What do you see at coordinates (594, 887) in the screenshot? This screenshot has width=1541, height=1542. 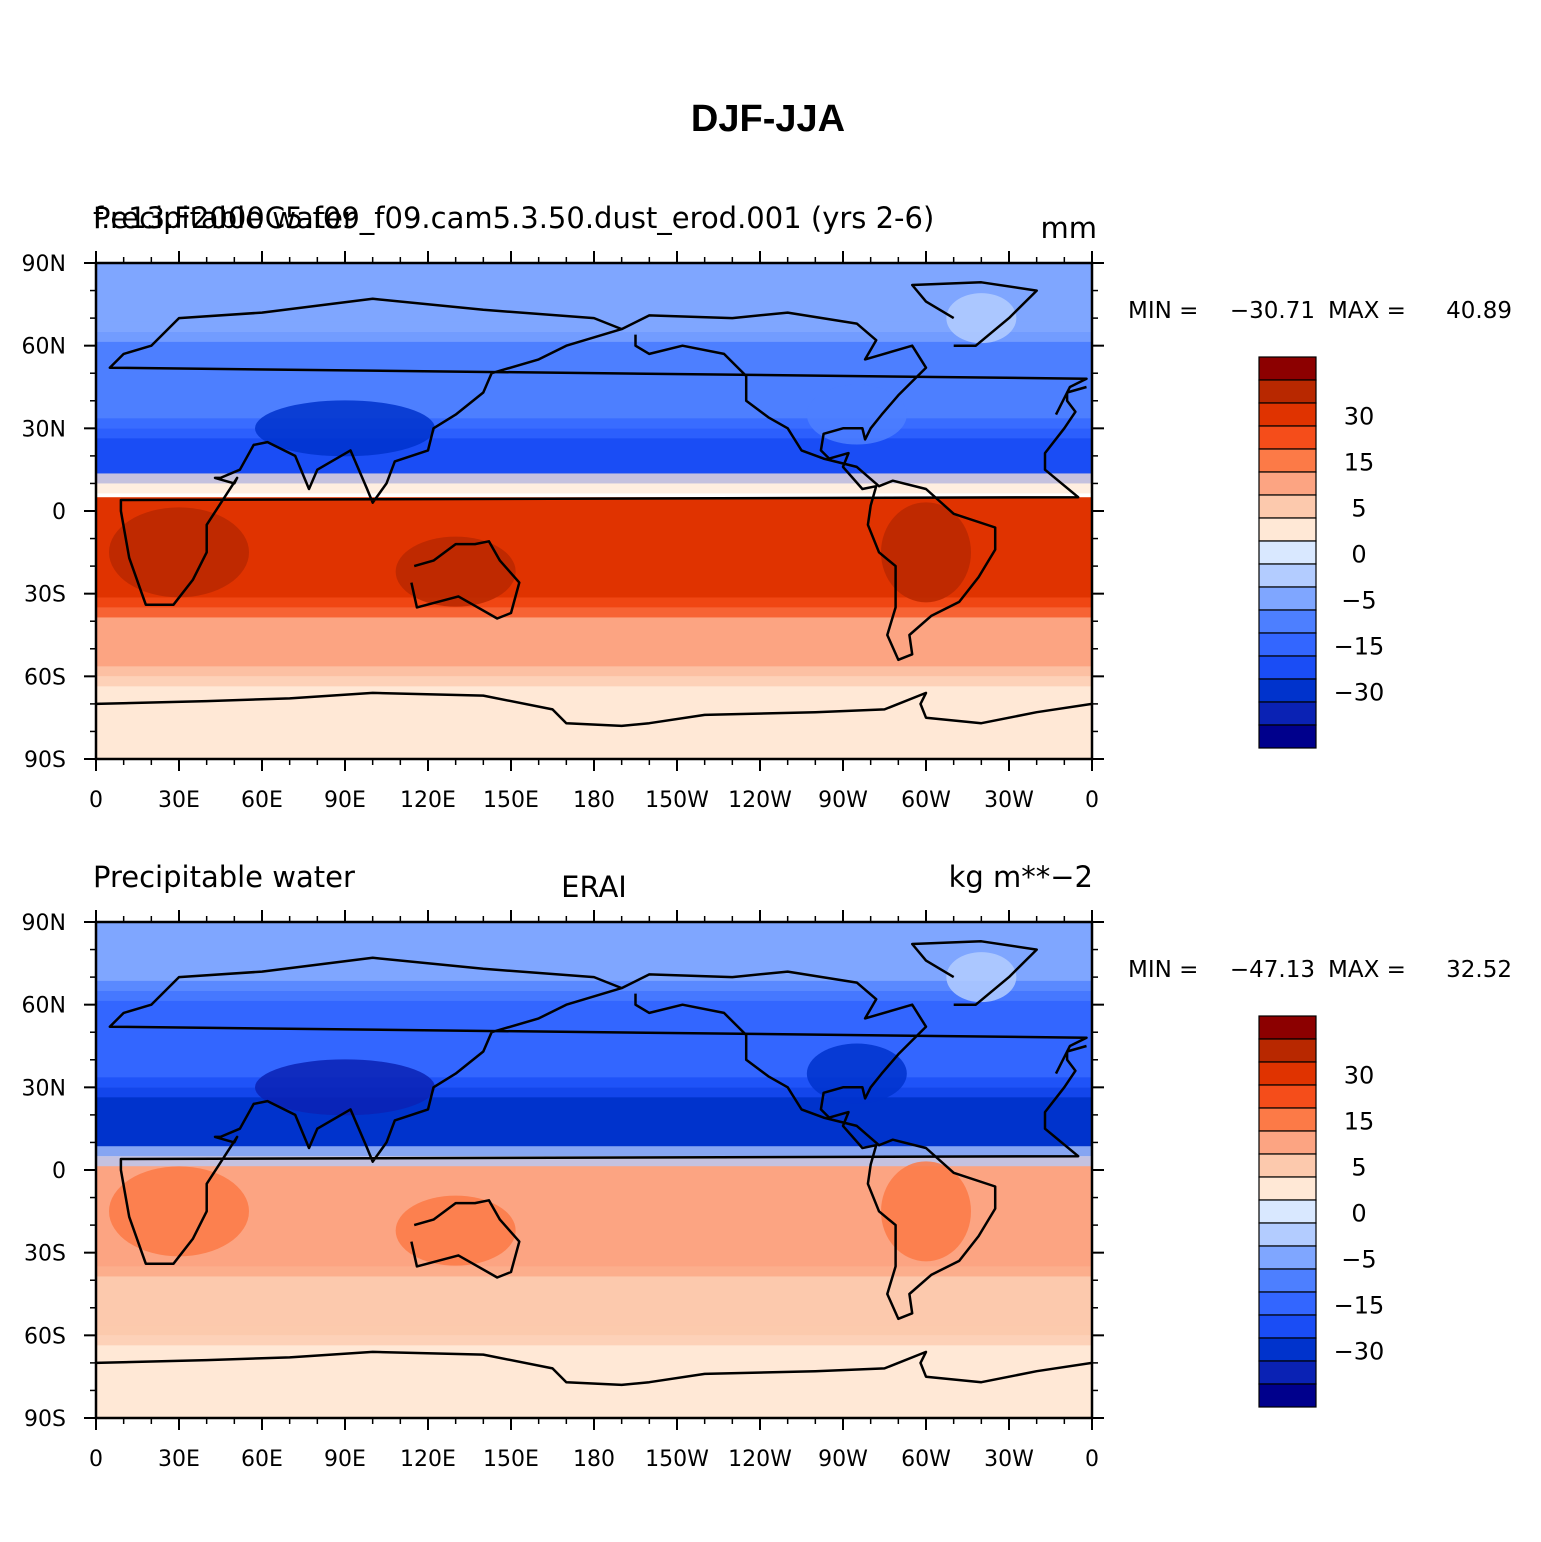 I see `center-string: ERAI` at bounding box center [594, 887].